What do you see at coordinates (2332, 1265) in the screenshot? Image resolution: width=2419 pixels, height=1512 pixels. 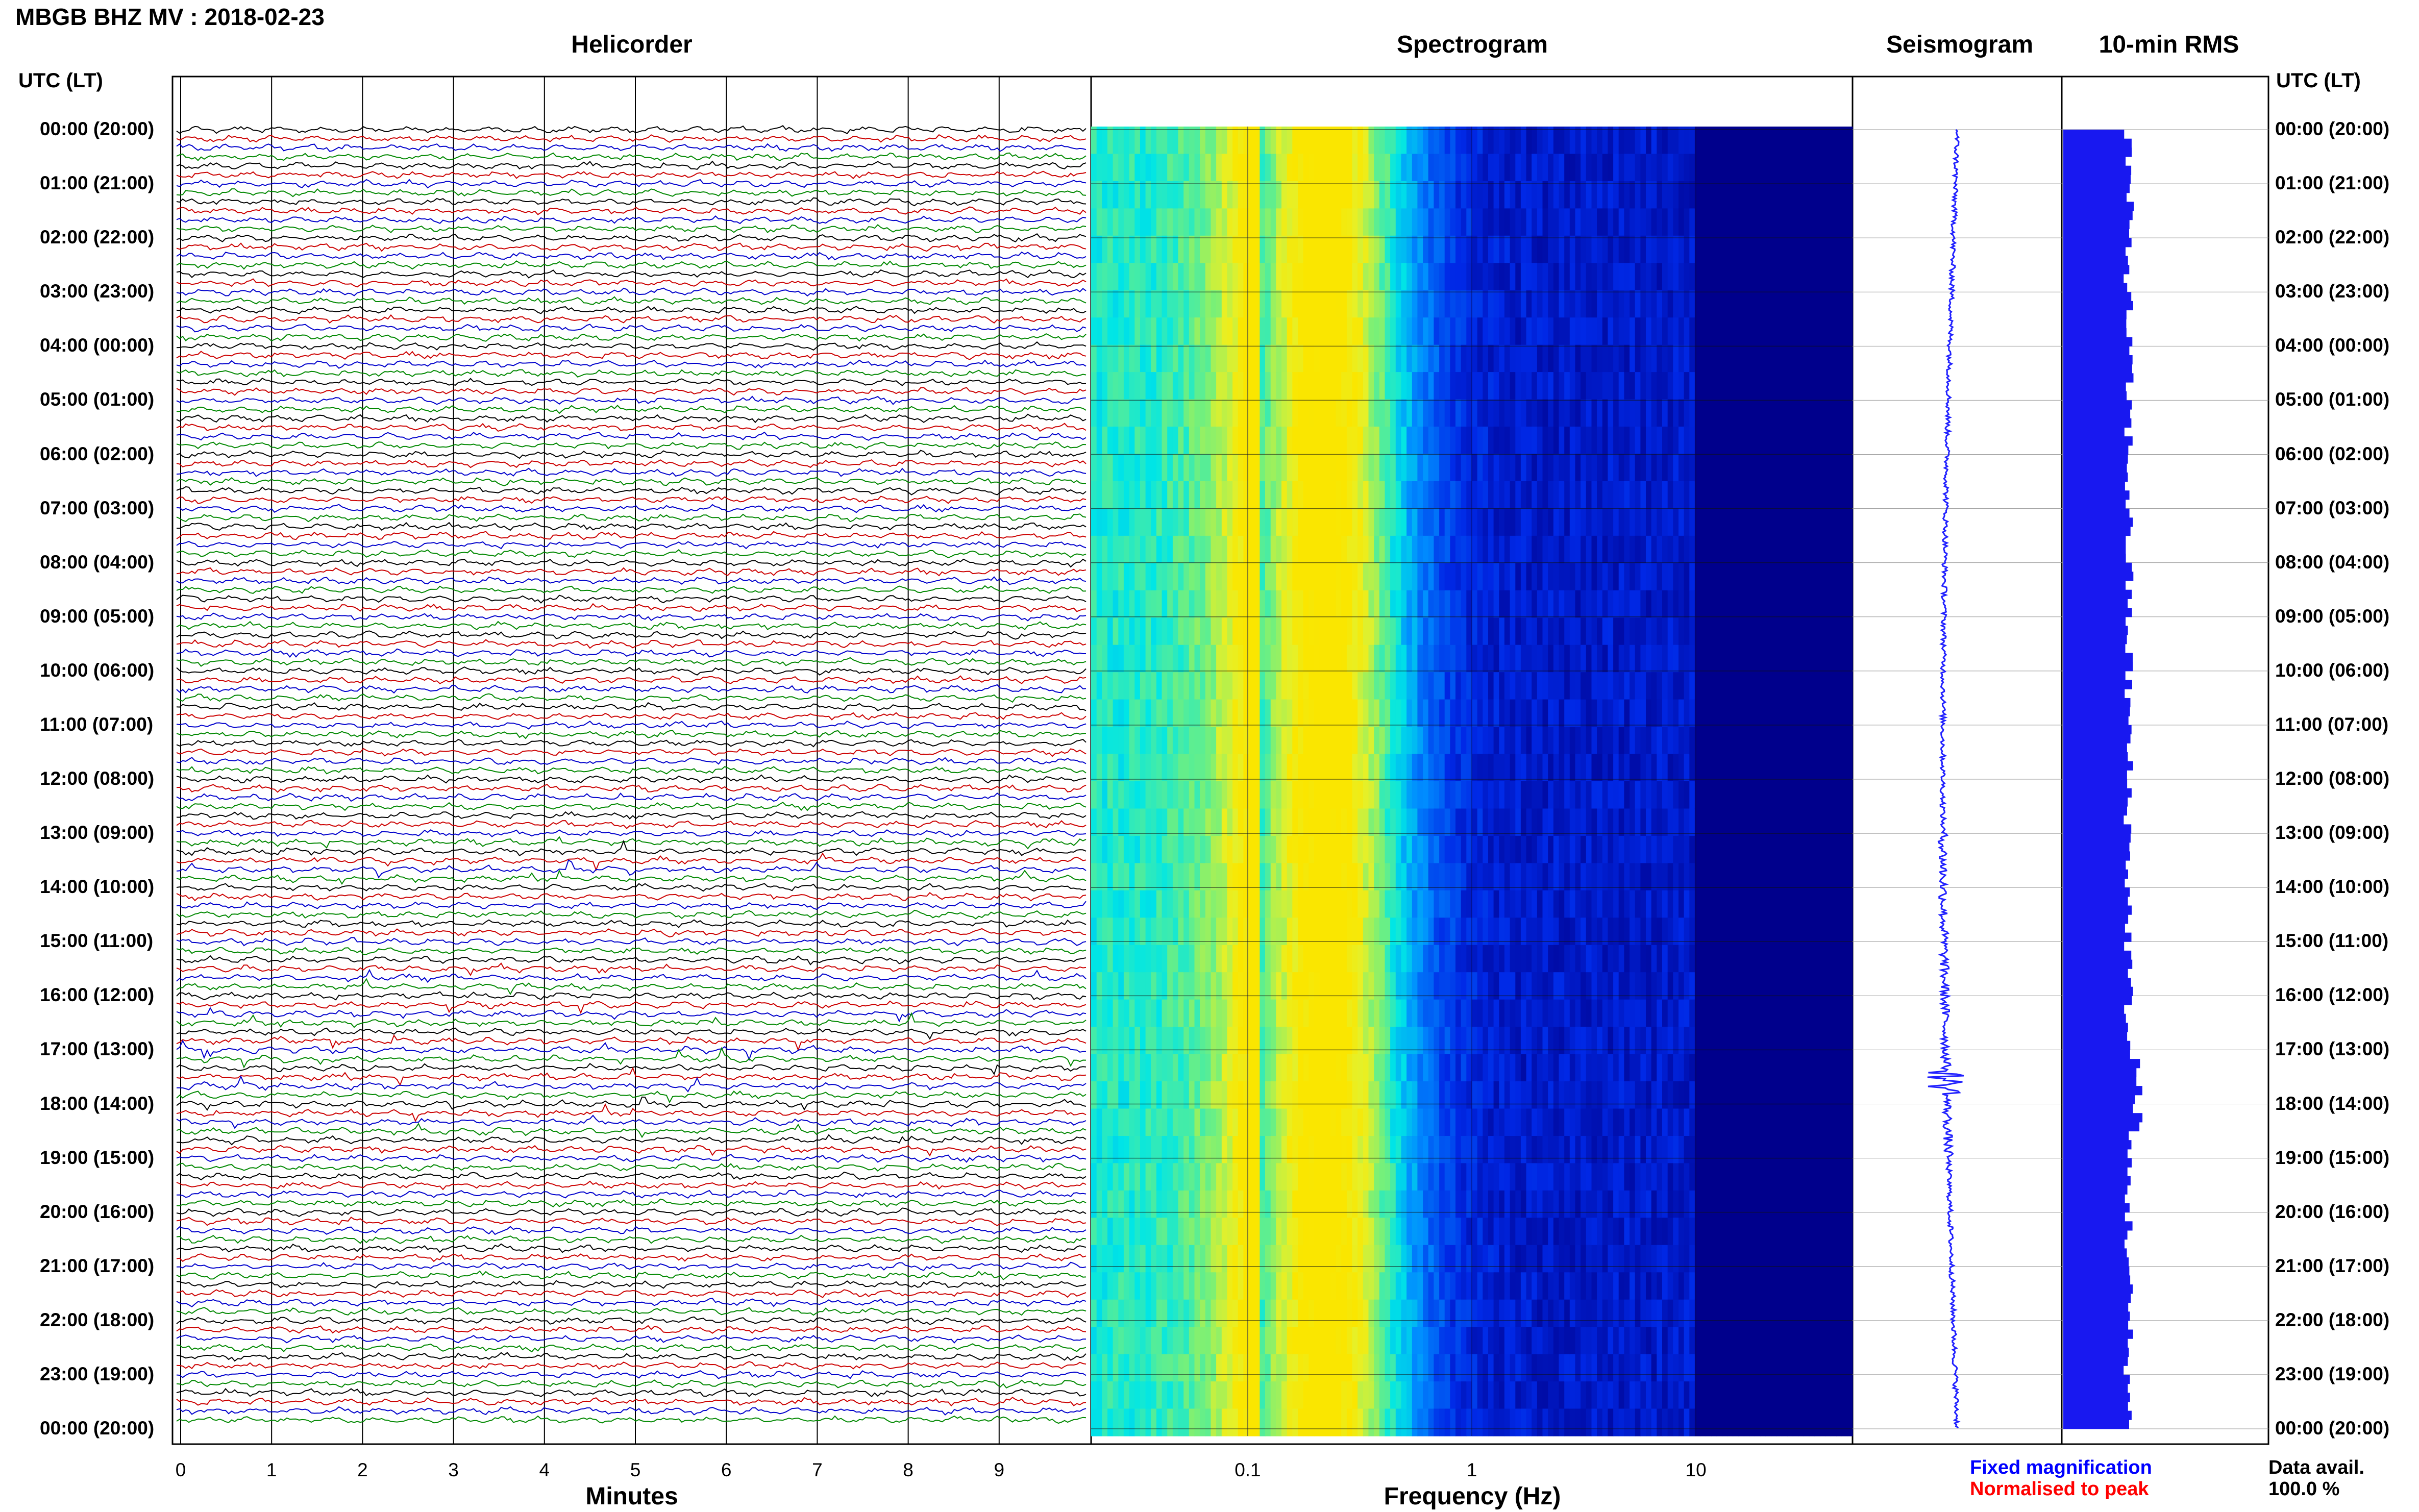 I see `hour-label-right: 21:00 (17:00)` at bounding box center [2332, 1265].